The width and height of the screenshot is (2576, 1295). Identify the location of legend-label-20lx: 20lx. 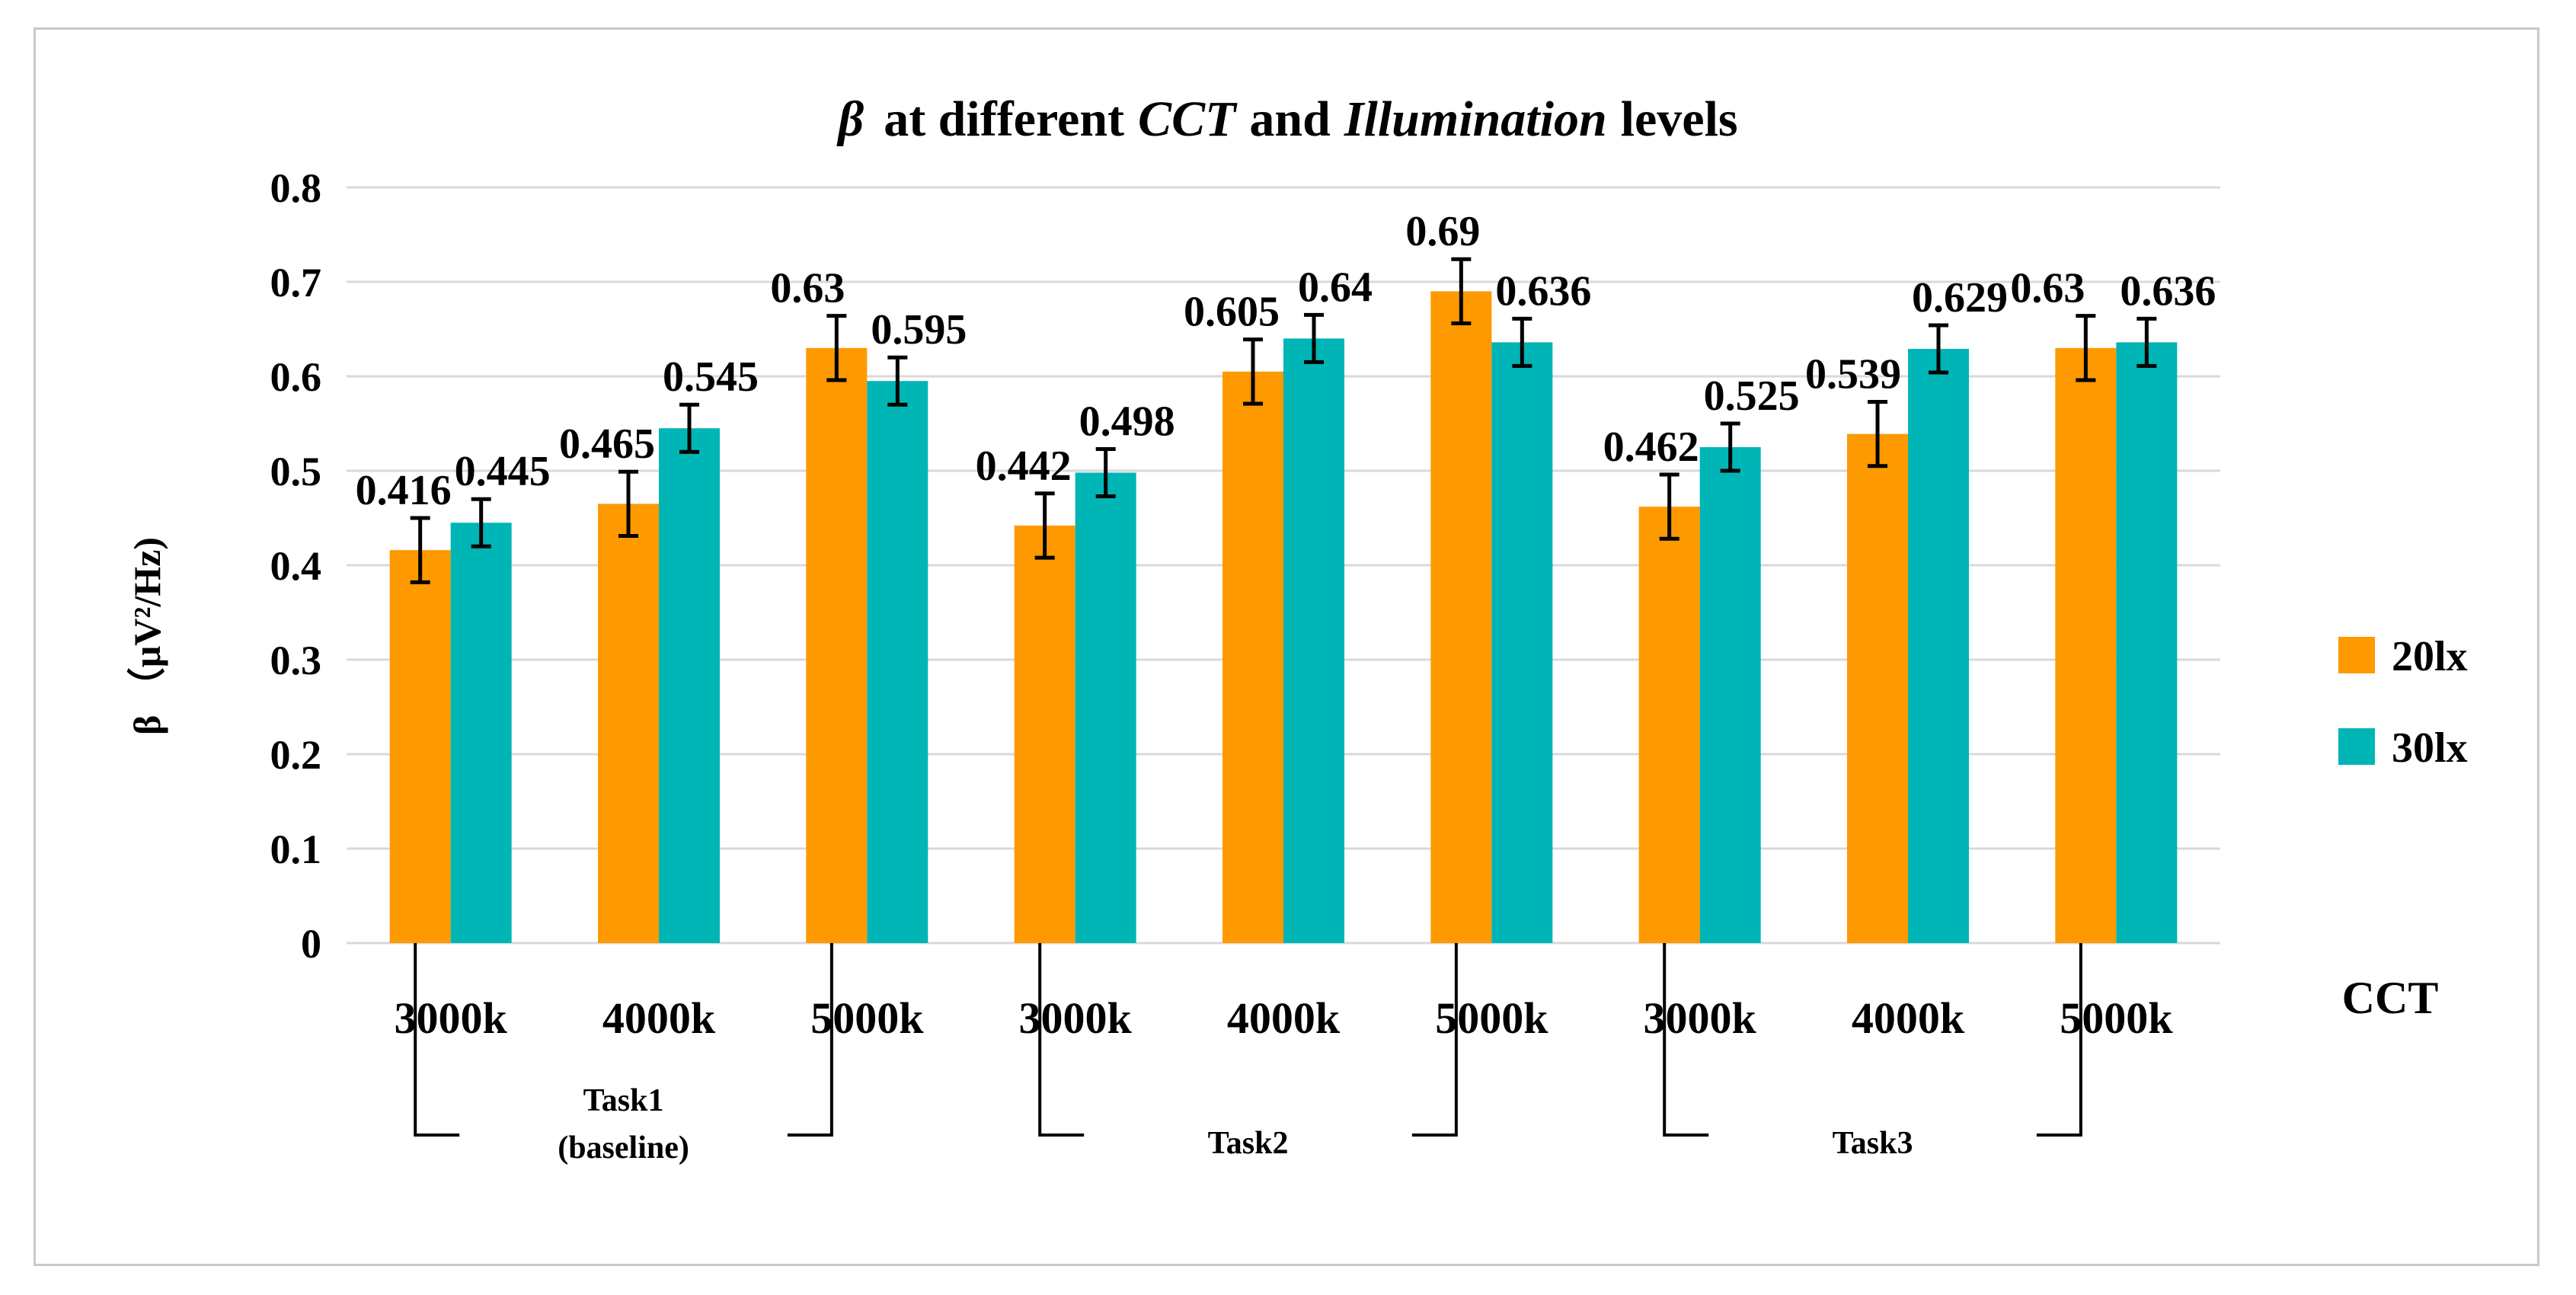
(2430, 656).